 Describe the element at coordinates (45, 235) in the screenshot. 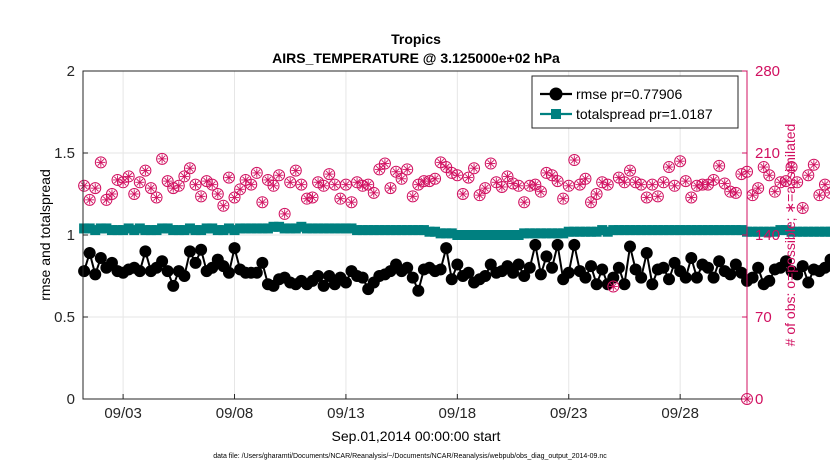

I see `y-axis-label: rmse and totalspread` at that location.